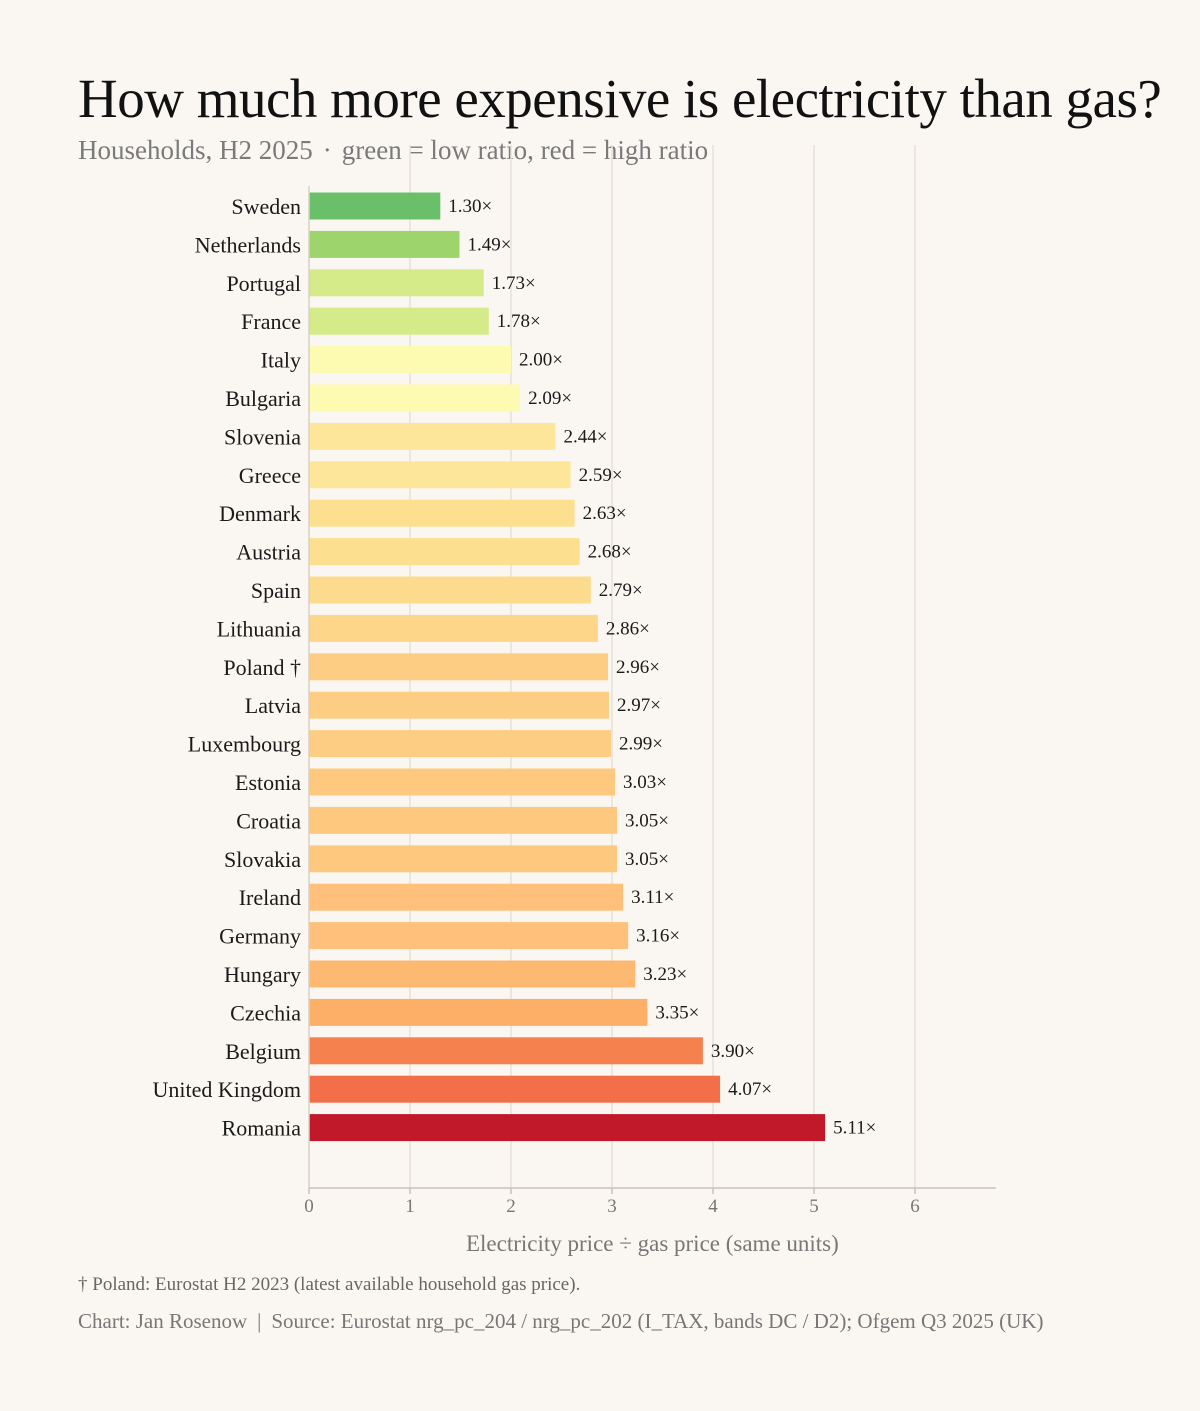  What do you see at coordinates (610, 552) in the screenshot?
I see `value-label: 2.68×` at bounding box center [610, 552].